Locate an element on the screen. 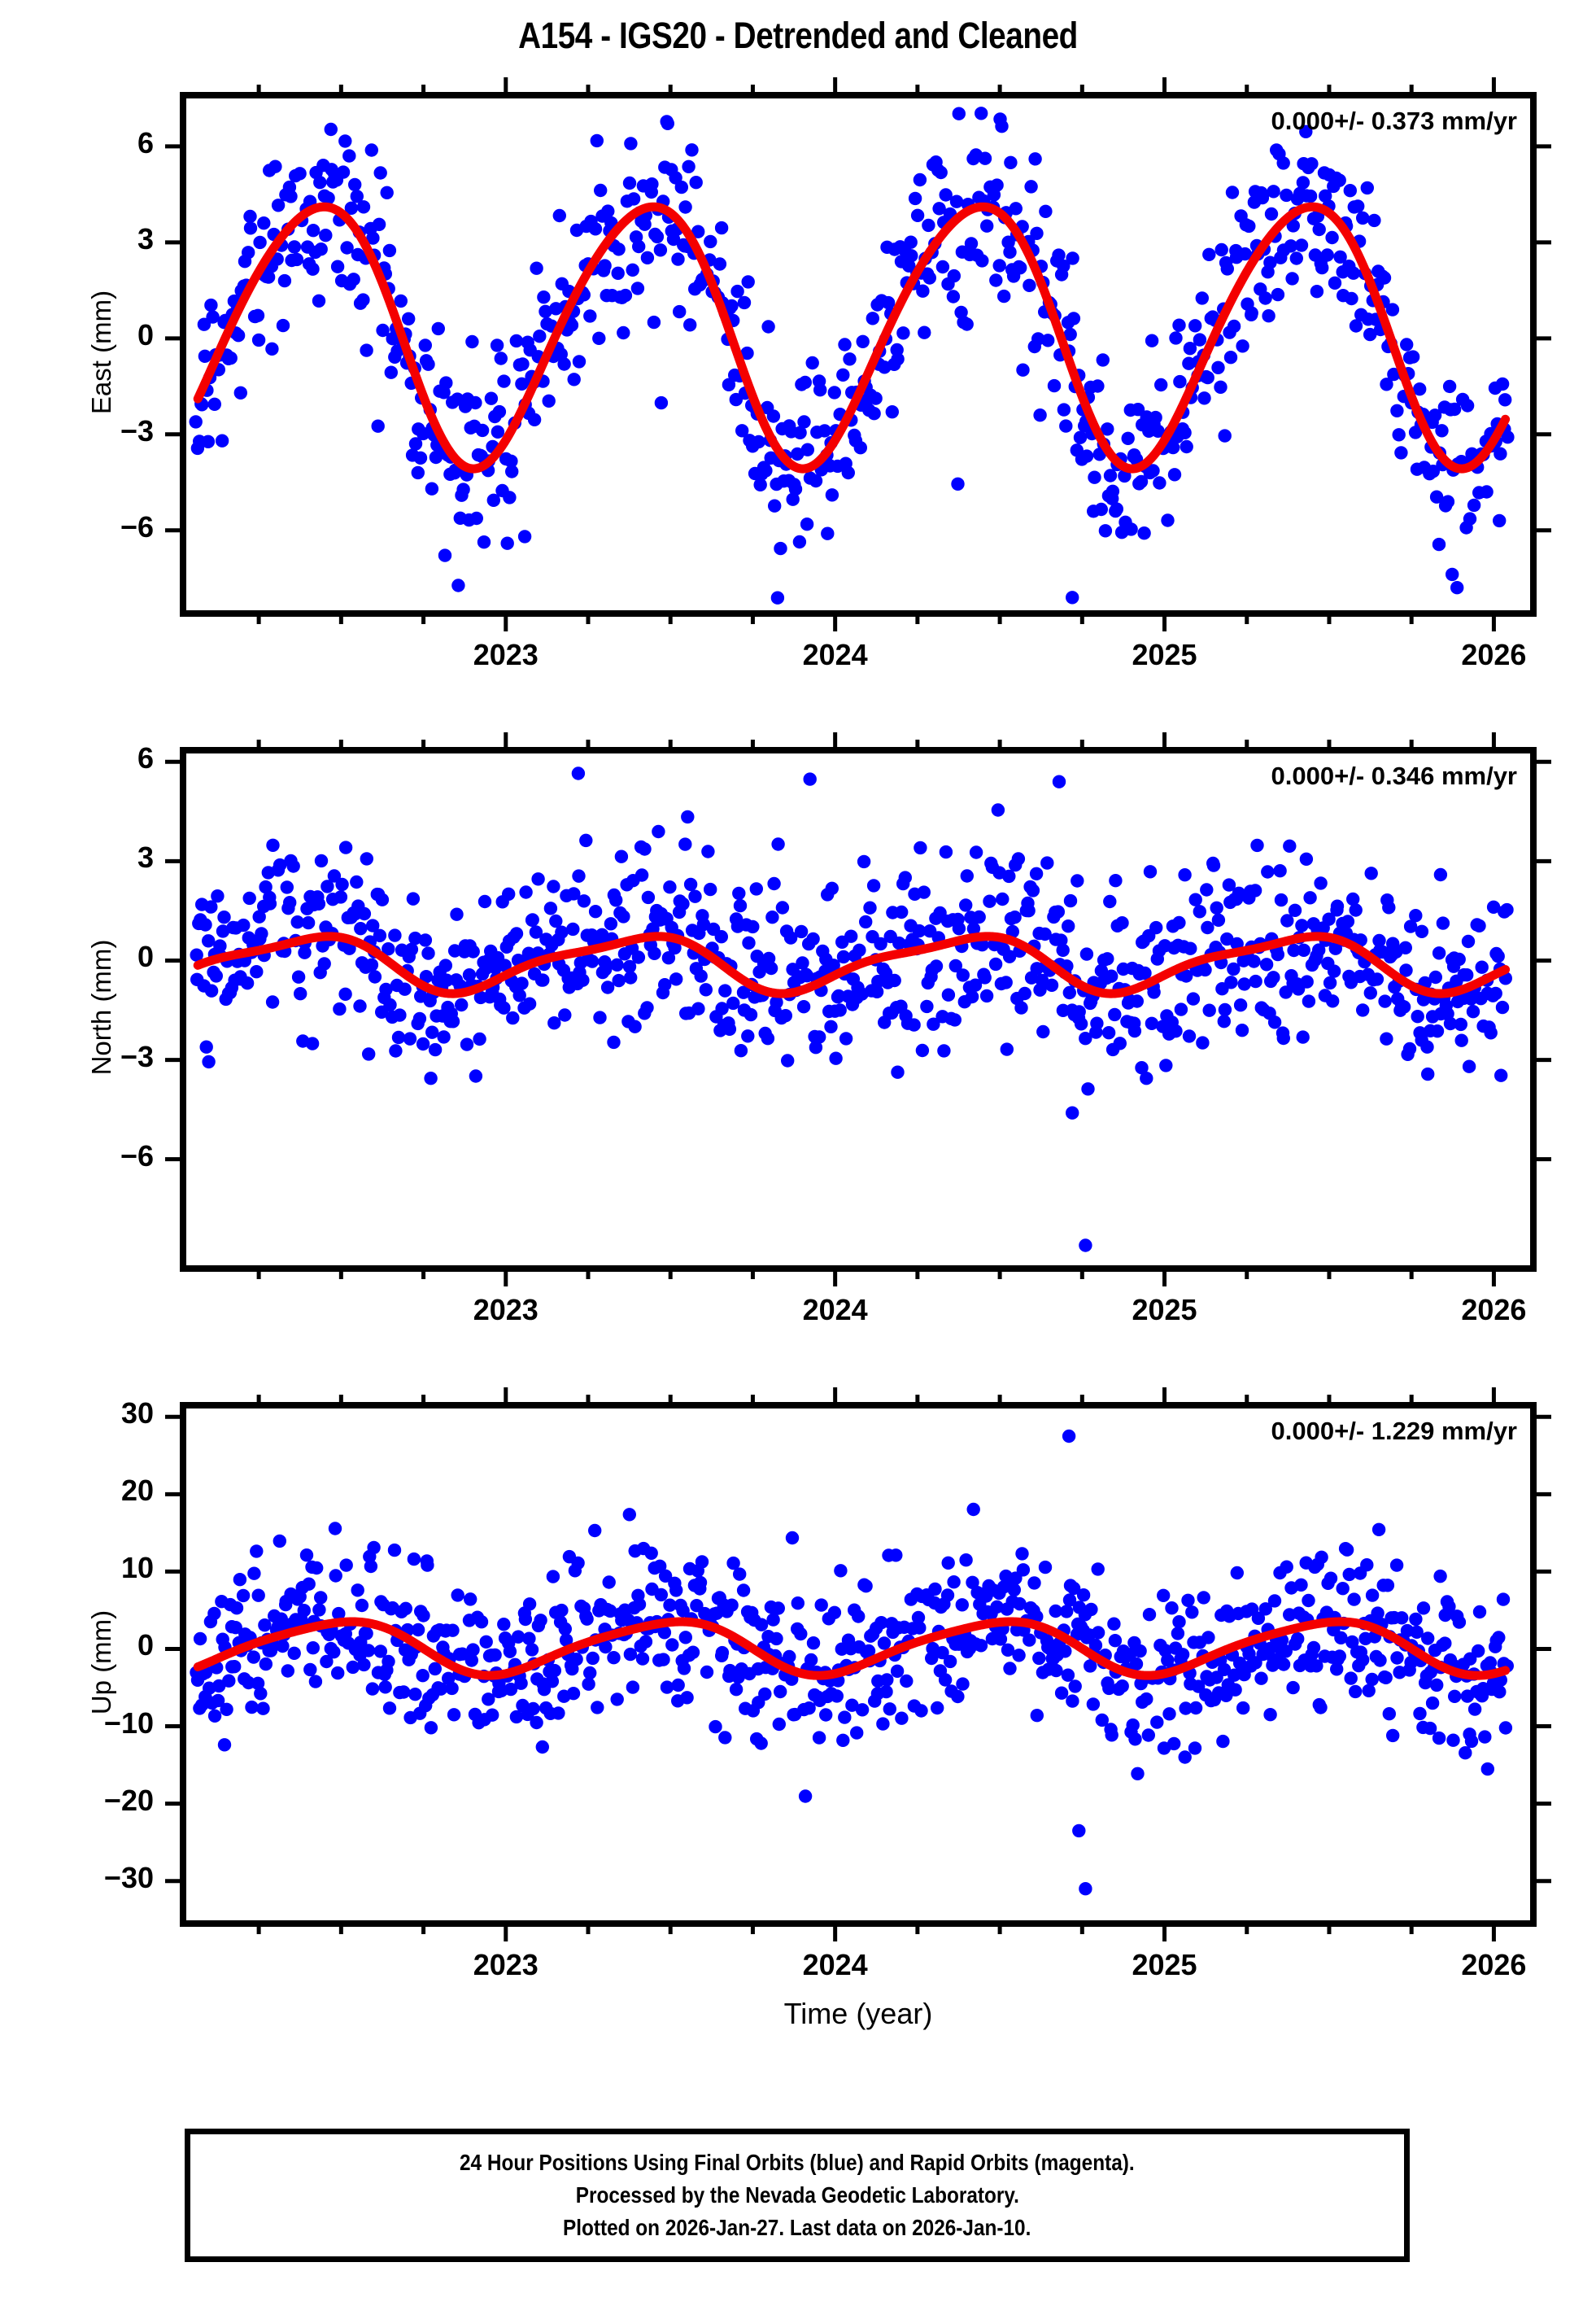 The image size is (1596, 2306). ytick-label-north-2: 0 is located at coordinates (145, 957).